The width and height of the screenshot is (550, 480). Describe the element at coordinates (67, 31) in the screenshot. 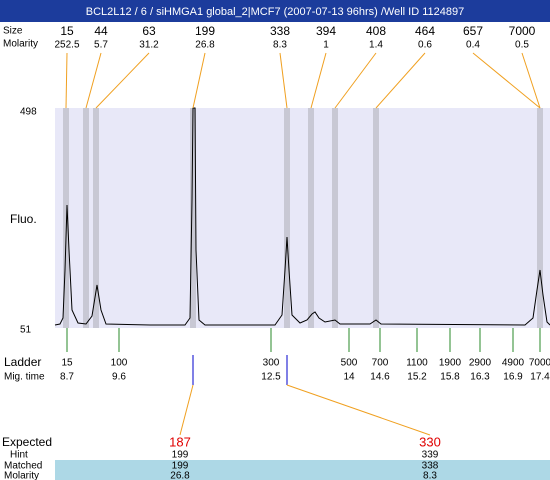

I see `peak-size: 15` at that location.